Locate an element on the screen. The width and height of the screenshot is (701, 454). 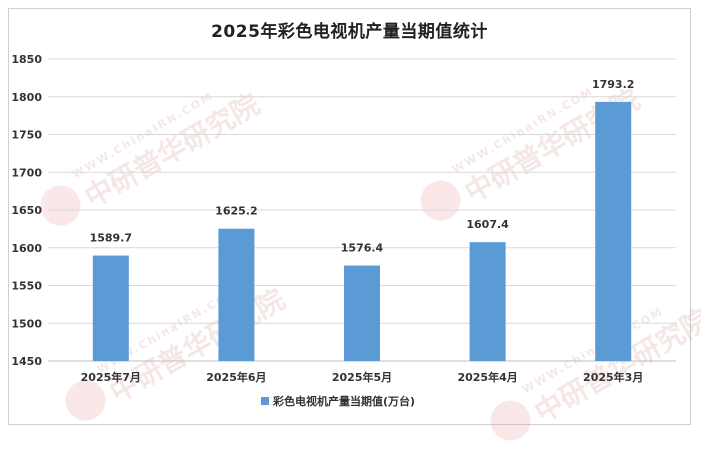
data-label: 1793.2 is located at coordinates (613, 84).